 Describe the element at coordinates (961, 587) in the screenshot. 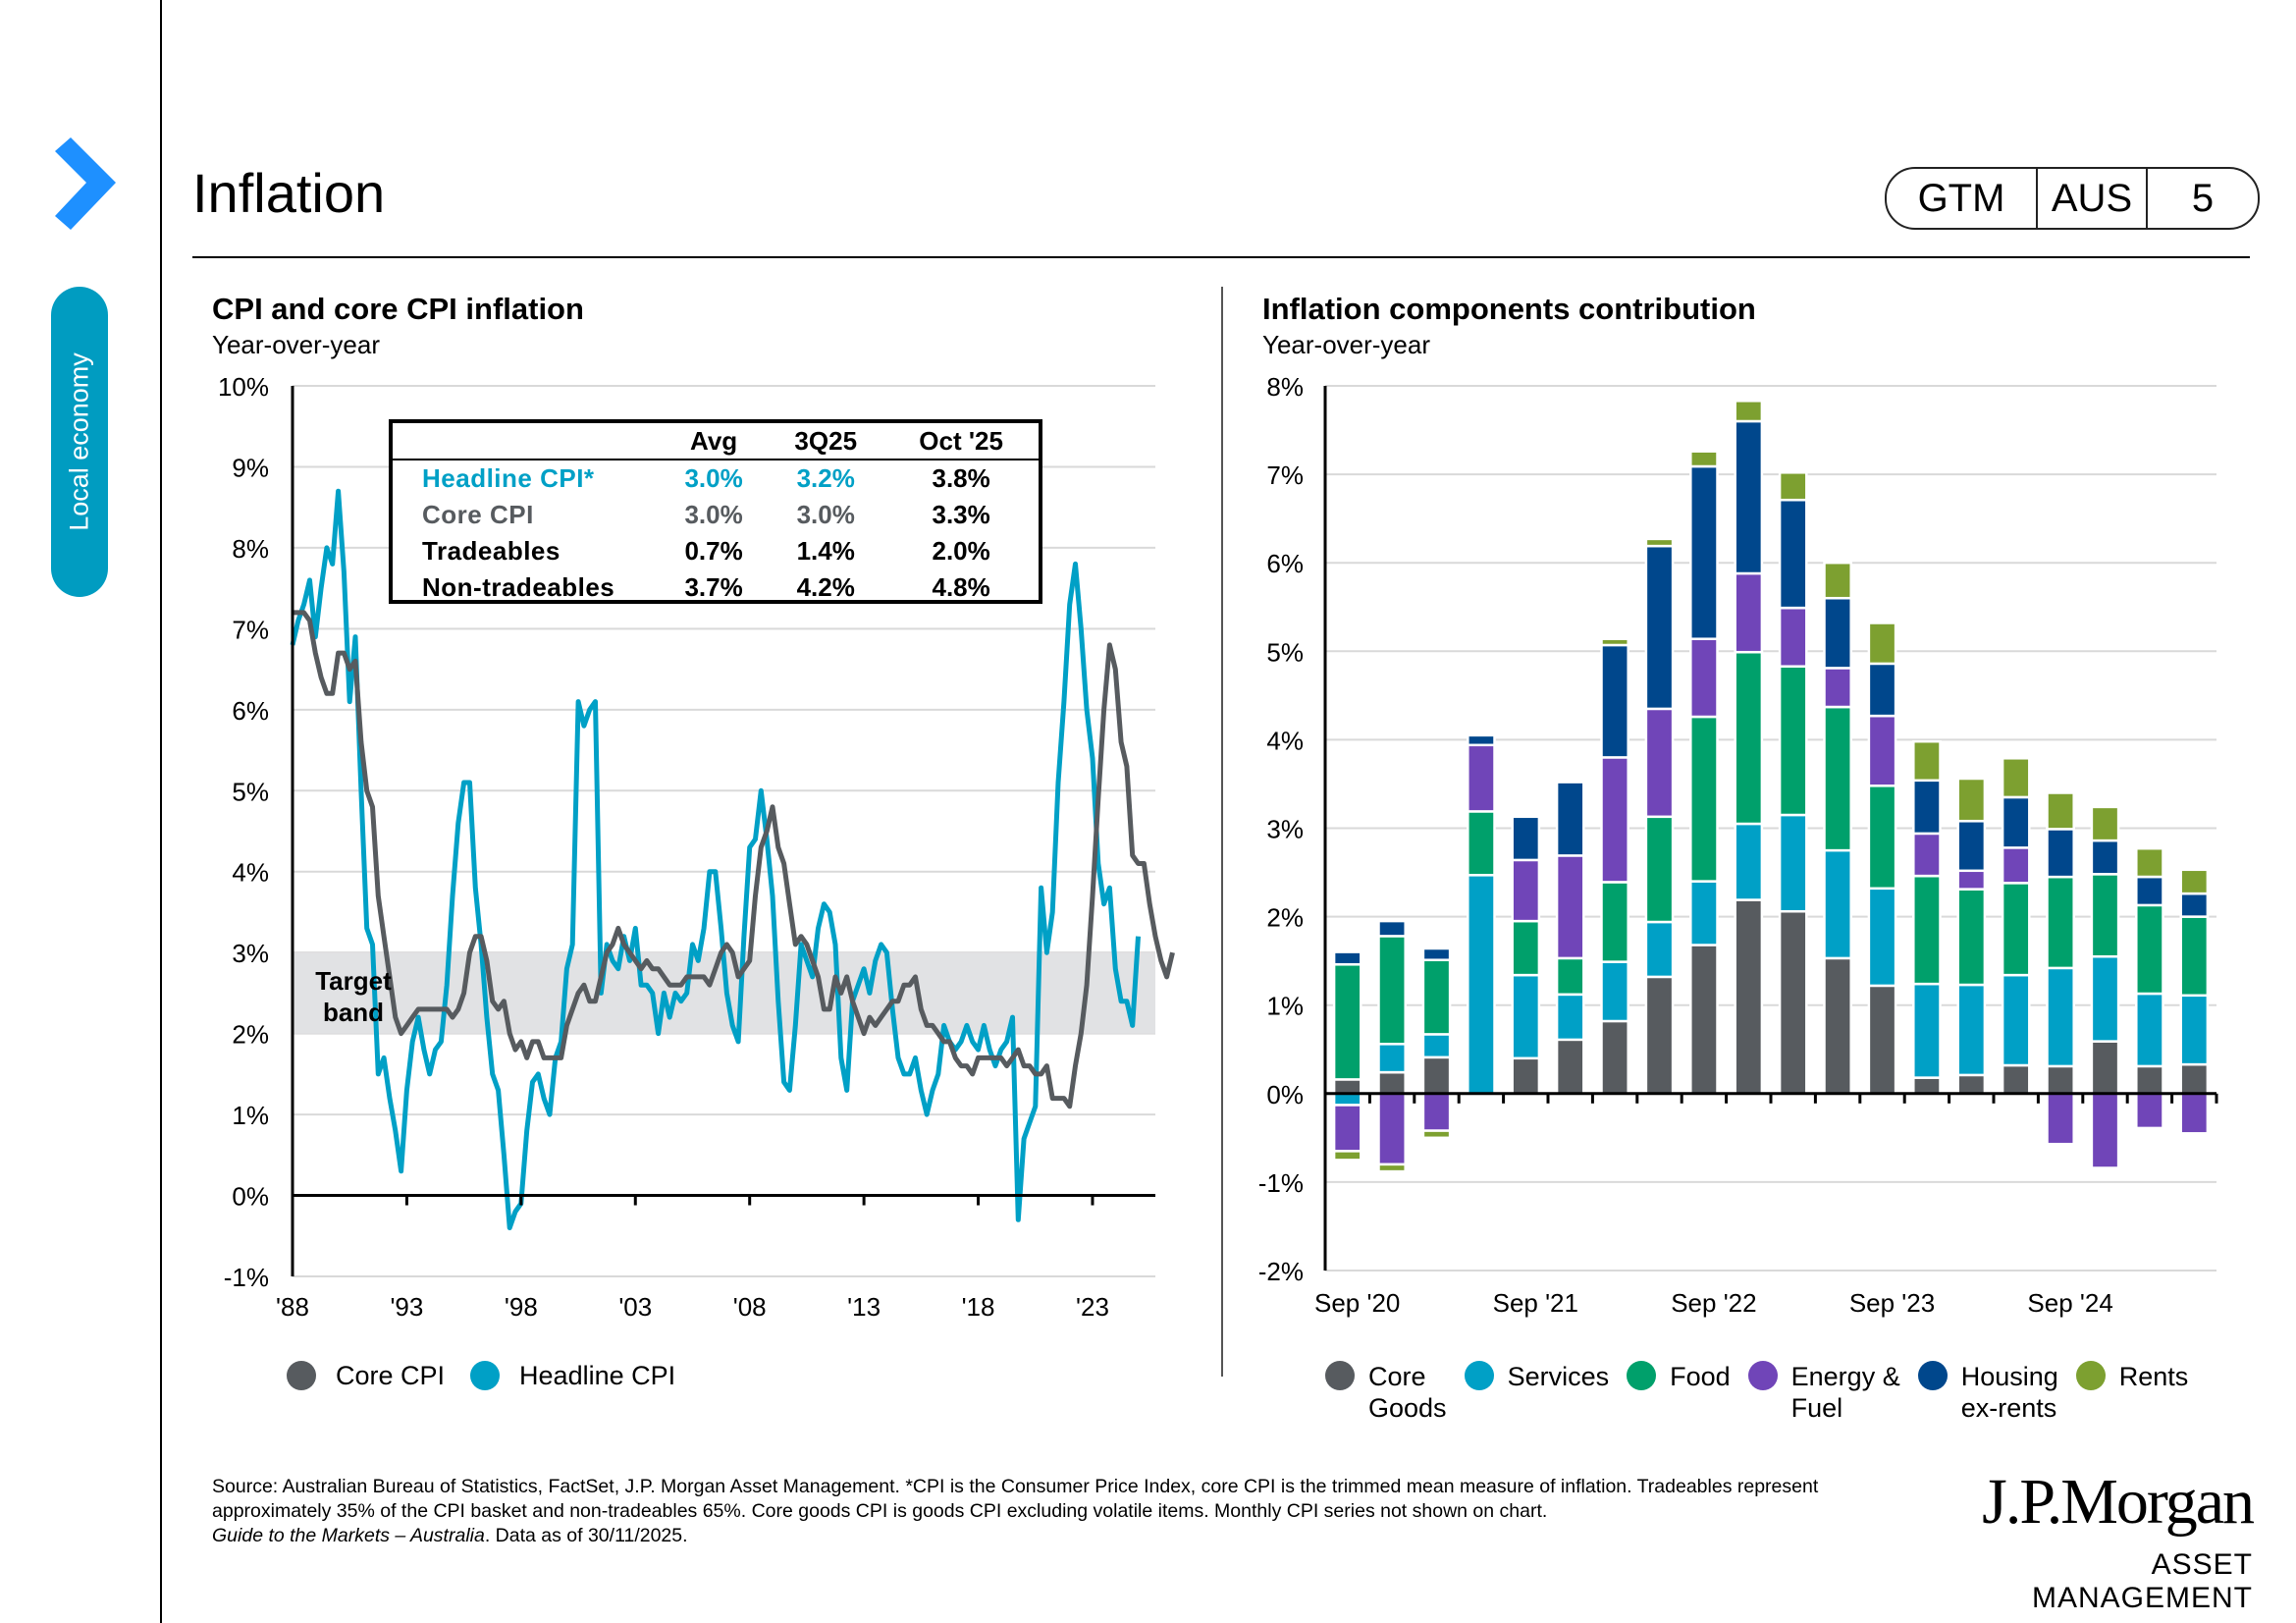

I see `cell: 4.8%` at that location.